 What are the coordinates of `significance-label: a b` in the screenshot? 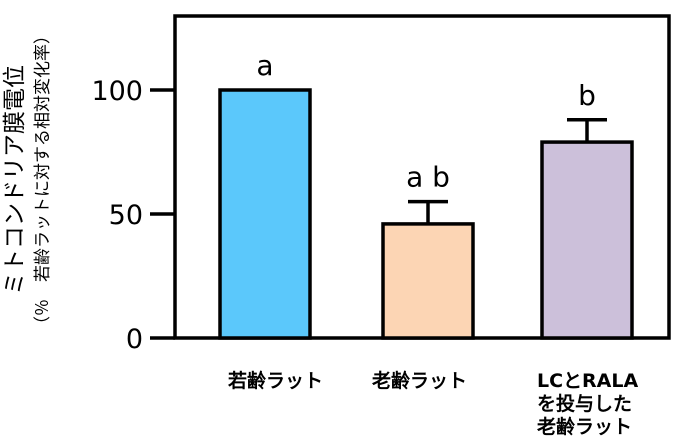 It's located at (428, 177).